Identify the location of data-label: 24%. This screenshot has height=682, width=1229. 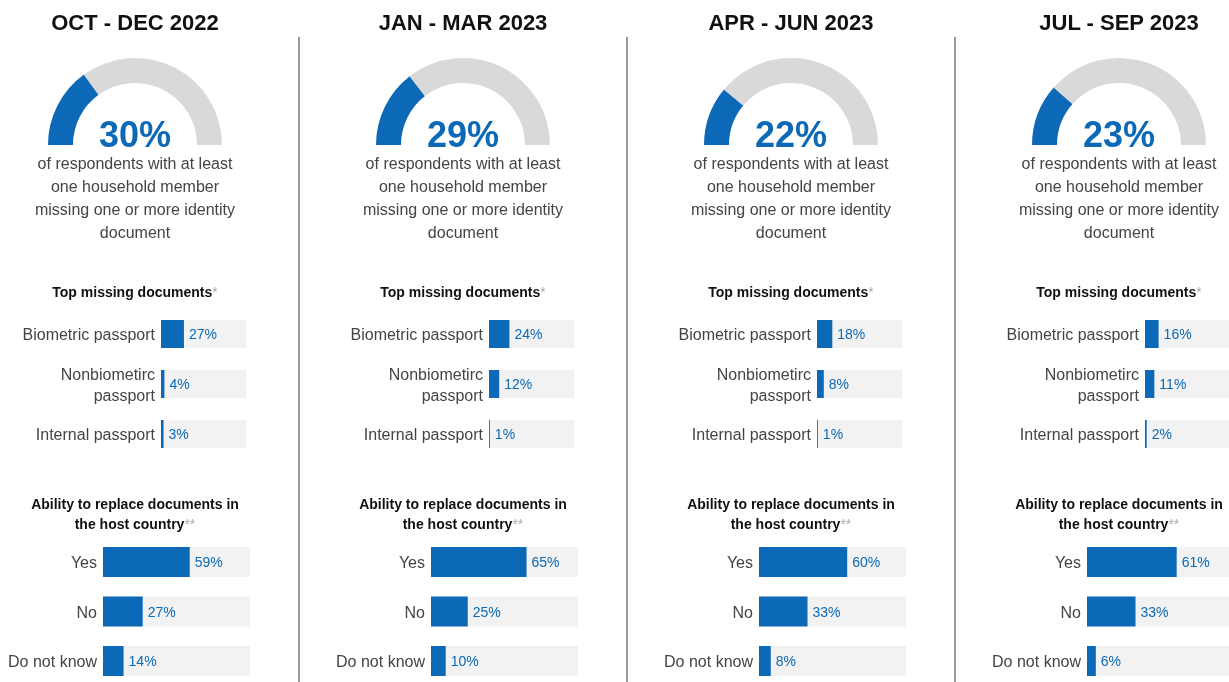
(528, 334).